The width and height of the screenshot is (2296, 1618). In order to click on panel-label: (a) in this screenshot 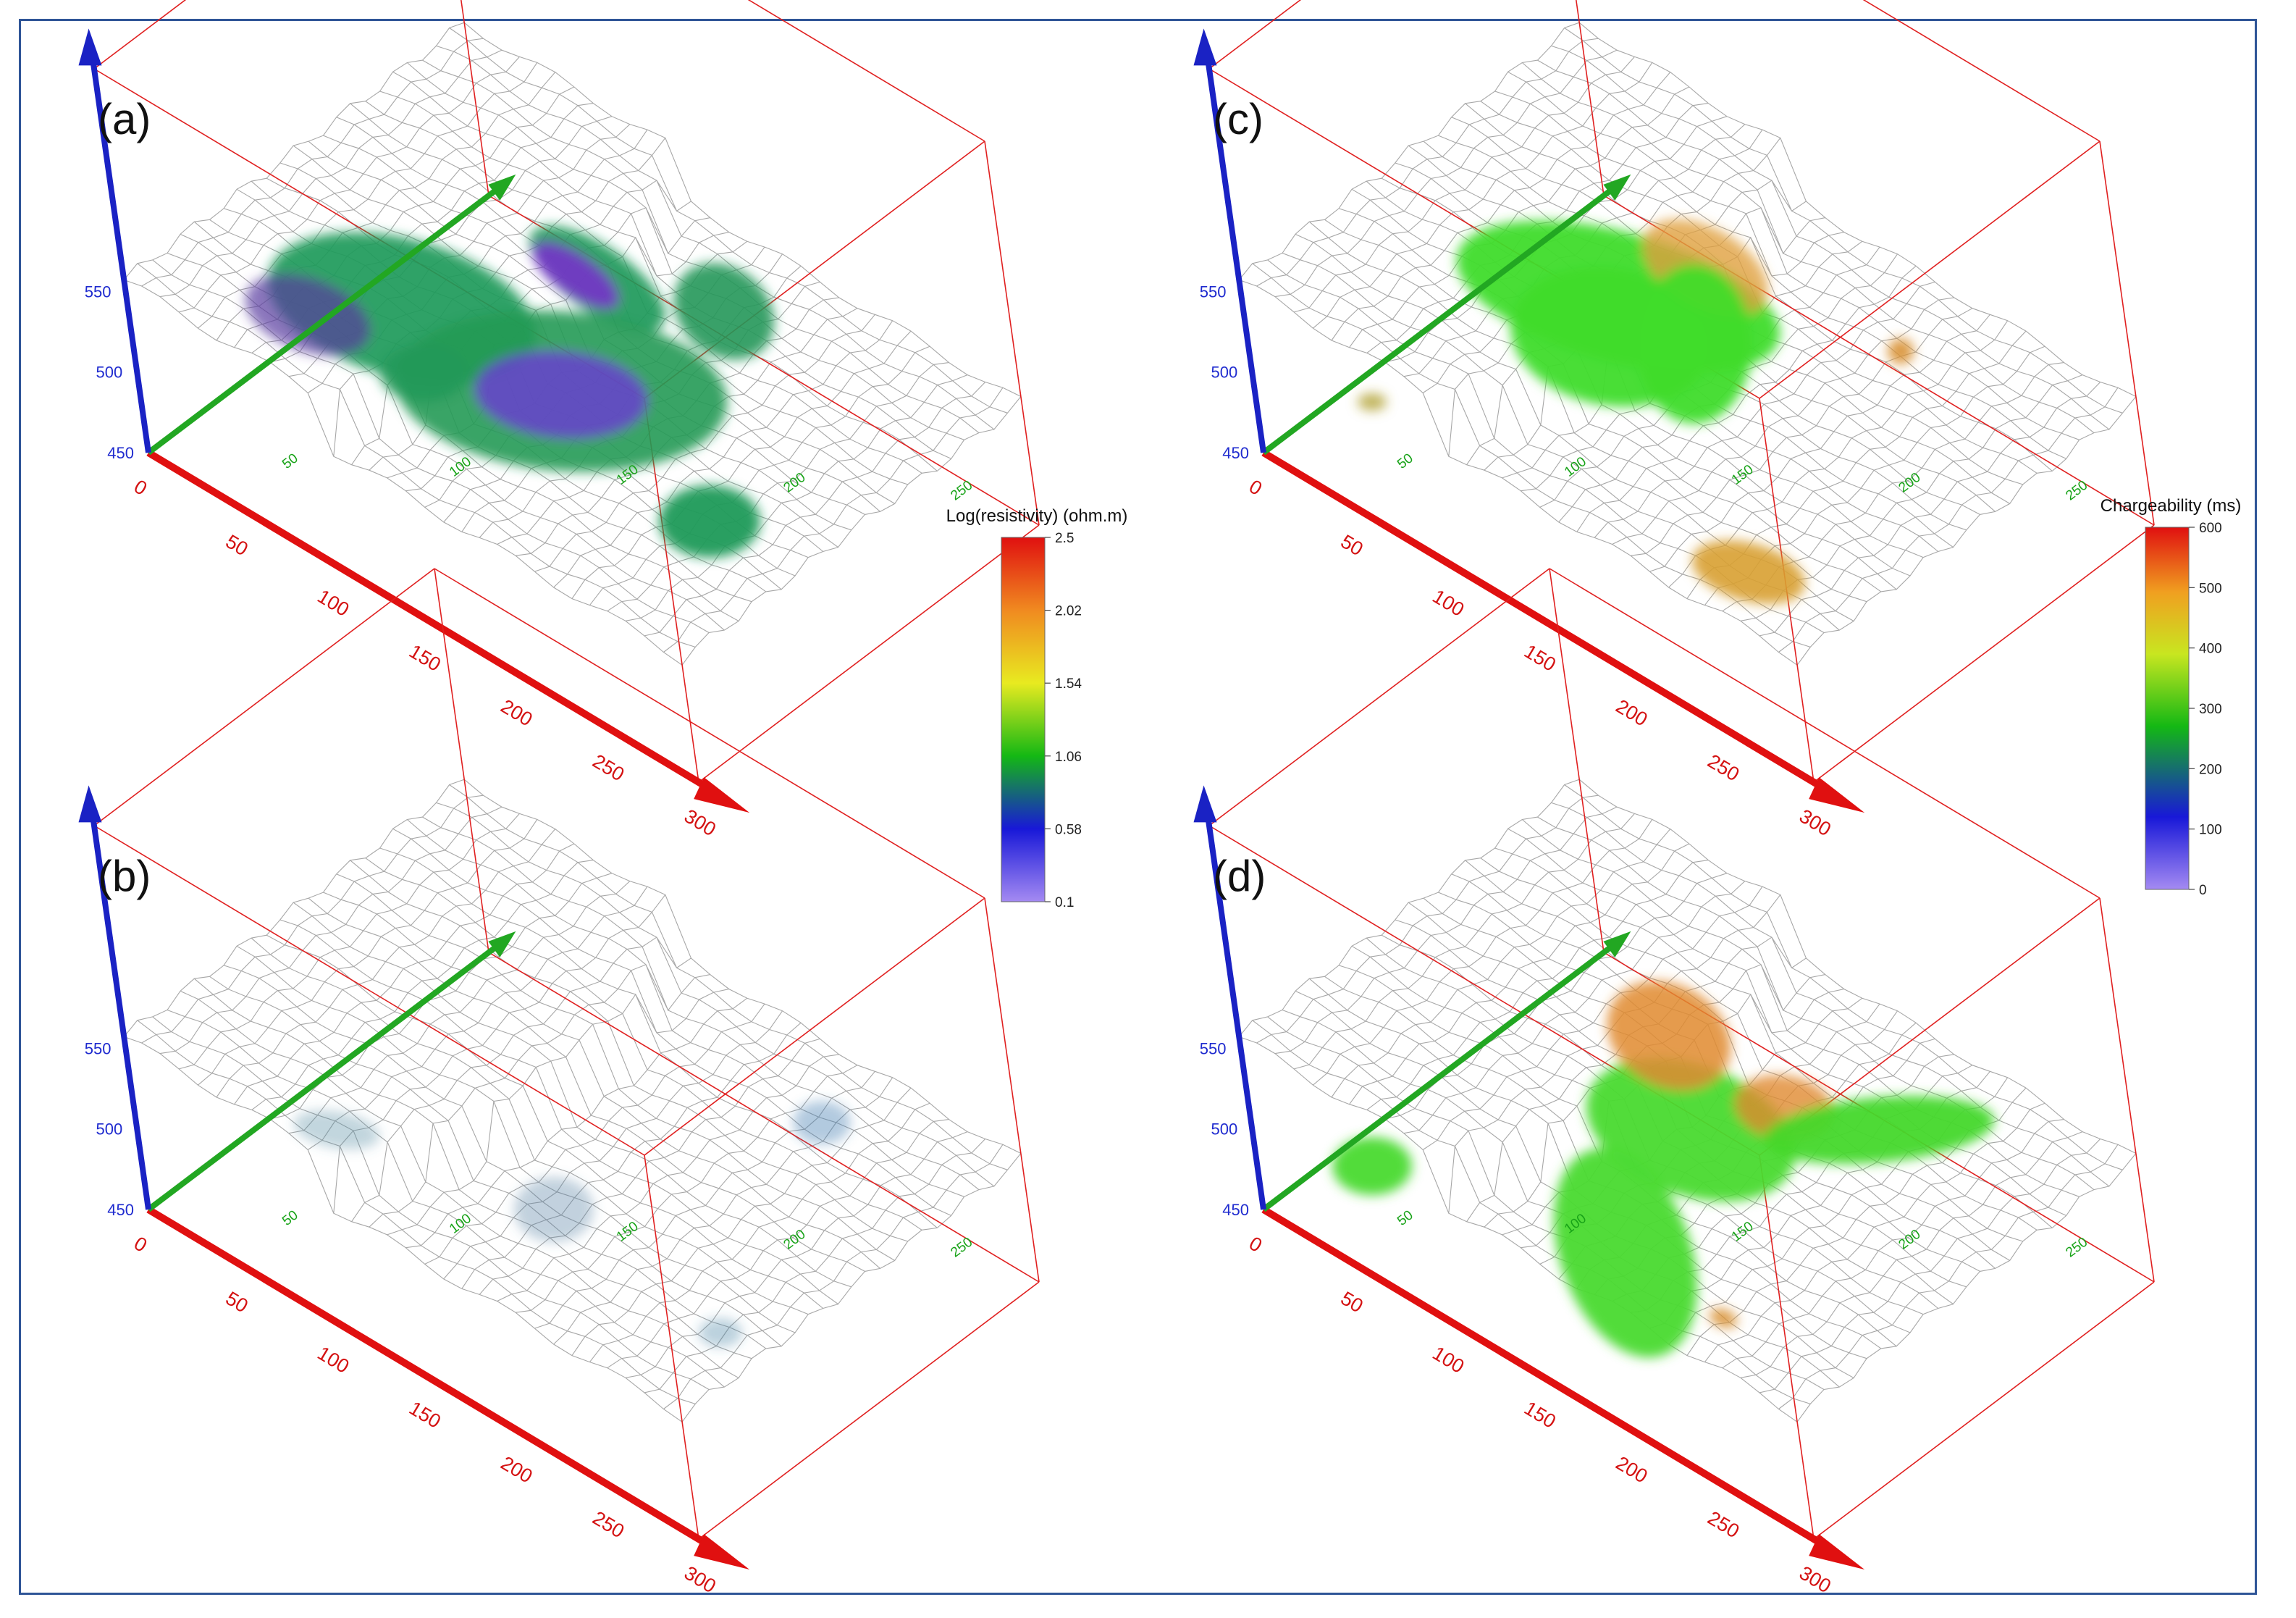, I will do `click(124, 119)`.